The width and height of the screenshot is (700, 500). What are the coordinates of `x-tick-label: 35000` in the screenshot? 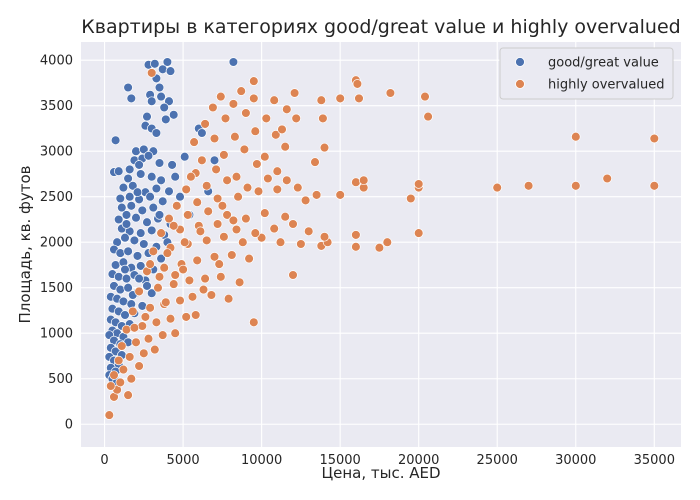 It's located at (654, 460).